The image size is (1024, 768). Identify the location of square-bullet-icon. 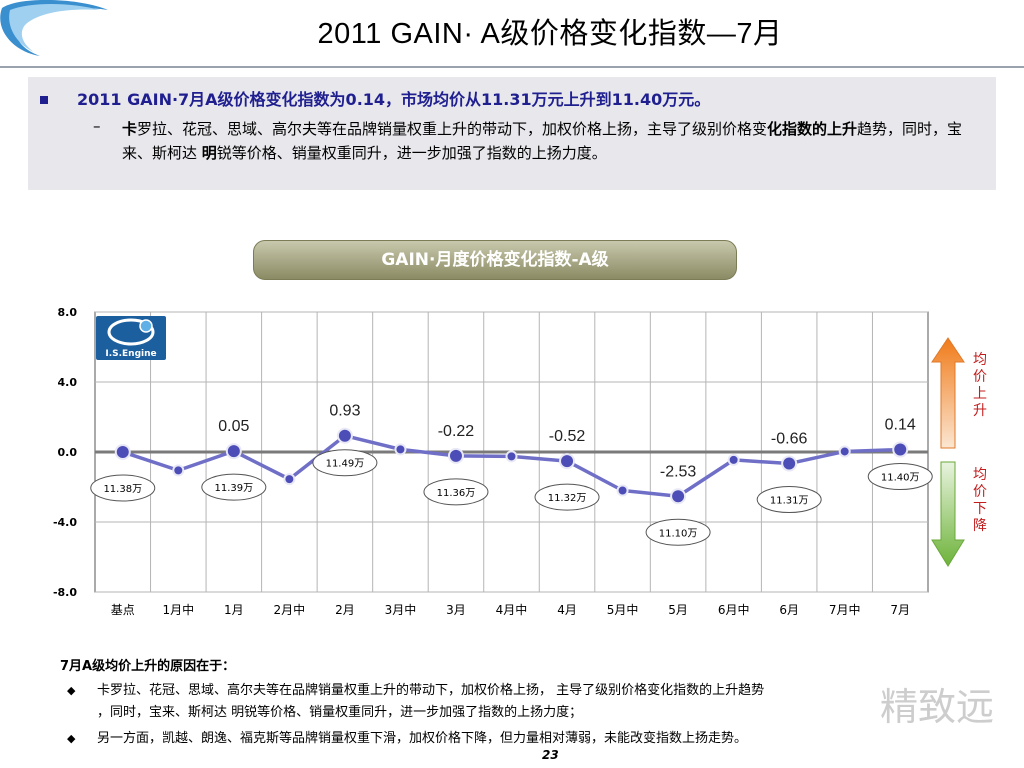
(44, 100).